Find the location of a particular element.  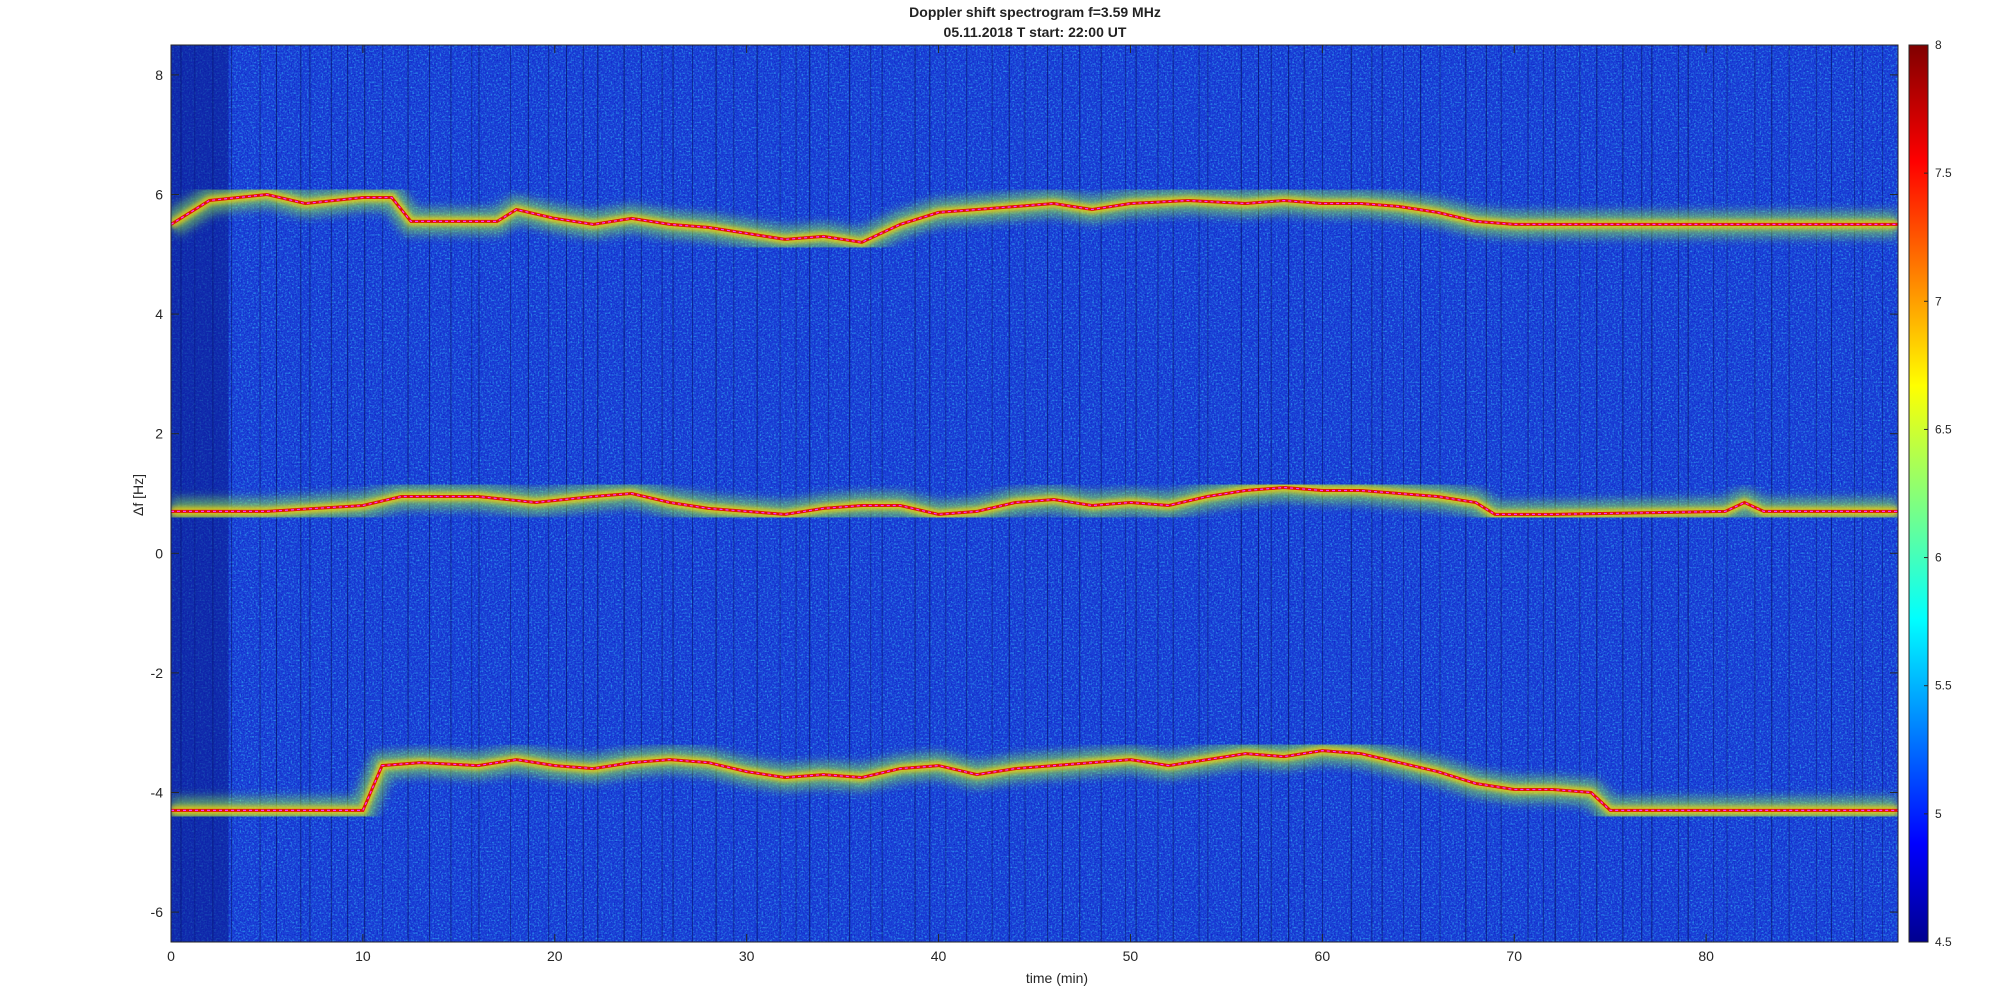

colorbar-tick-label: 7.5 is located at coordinates (1943, 173).